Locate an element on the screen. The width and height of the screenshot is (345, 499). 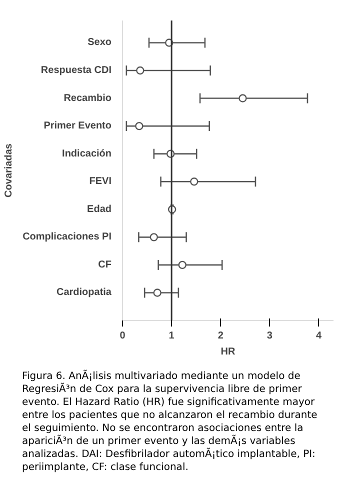
y-tick-label: Recambio is located at coordinates (88, 98).